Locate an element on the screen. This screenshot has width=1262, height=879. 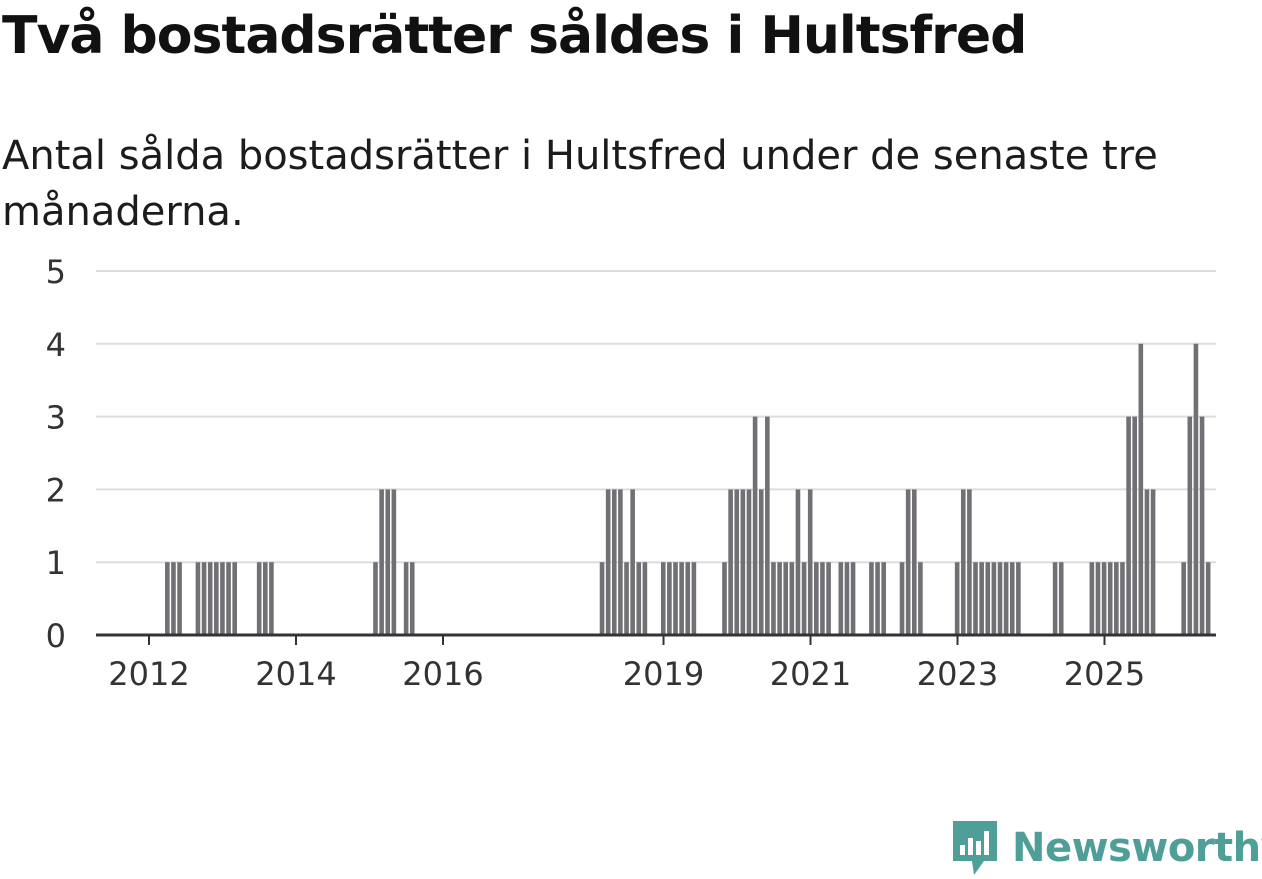
newsworthy-logo-icon is located at coordinates (975, 848).